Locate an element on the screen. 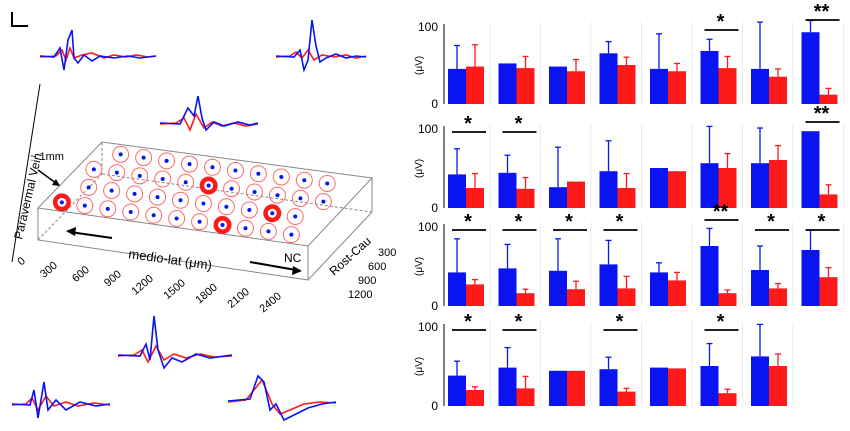  rostcau-label: Rost-Cau is located at coordinates (350, 256).